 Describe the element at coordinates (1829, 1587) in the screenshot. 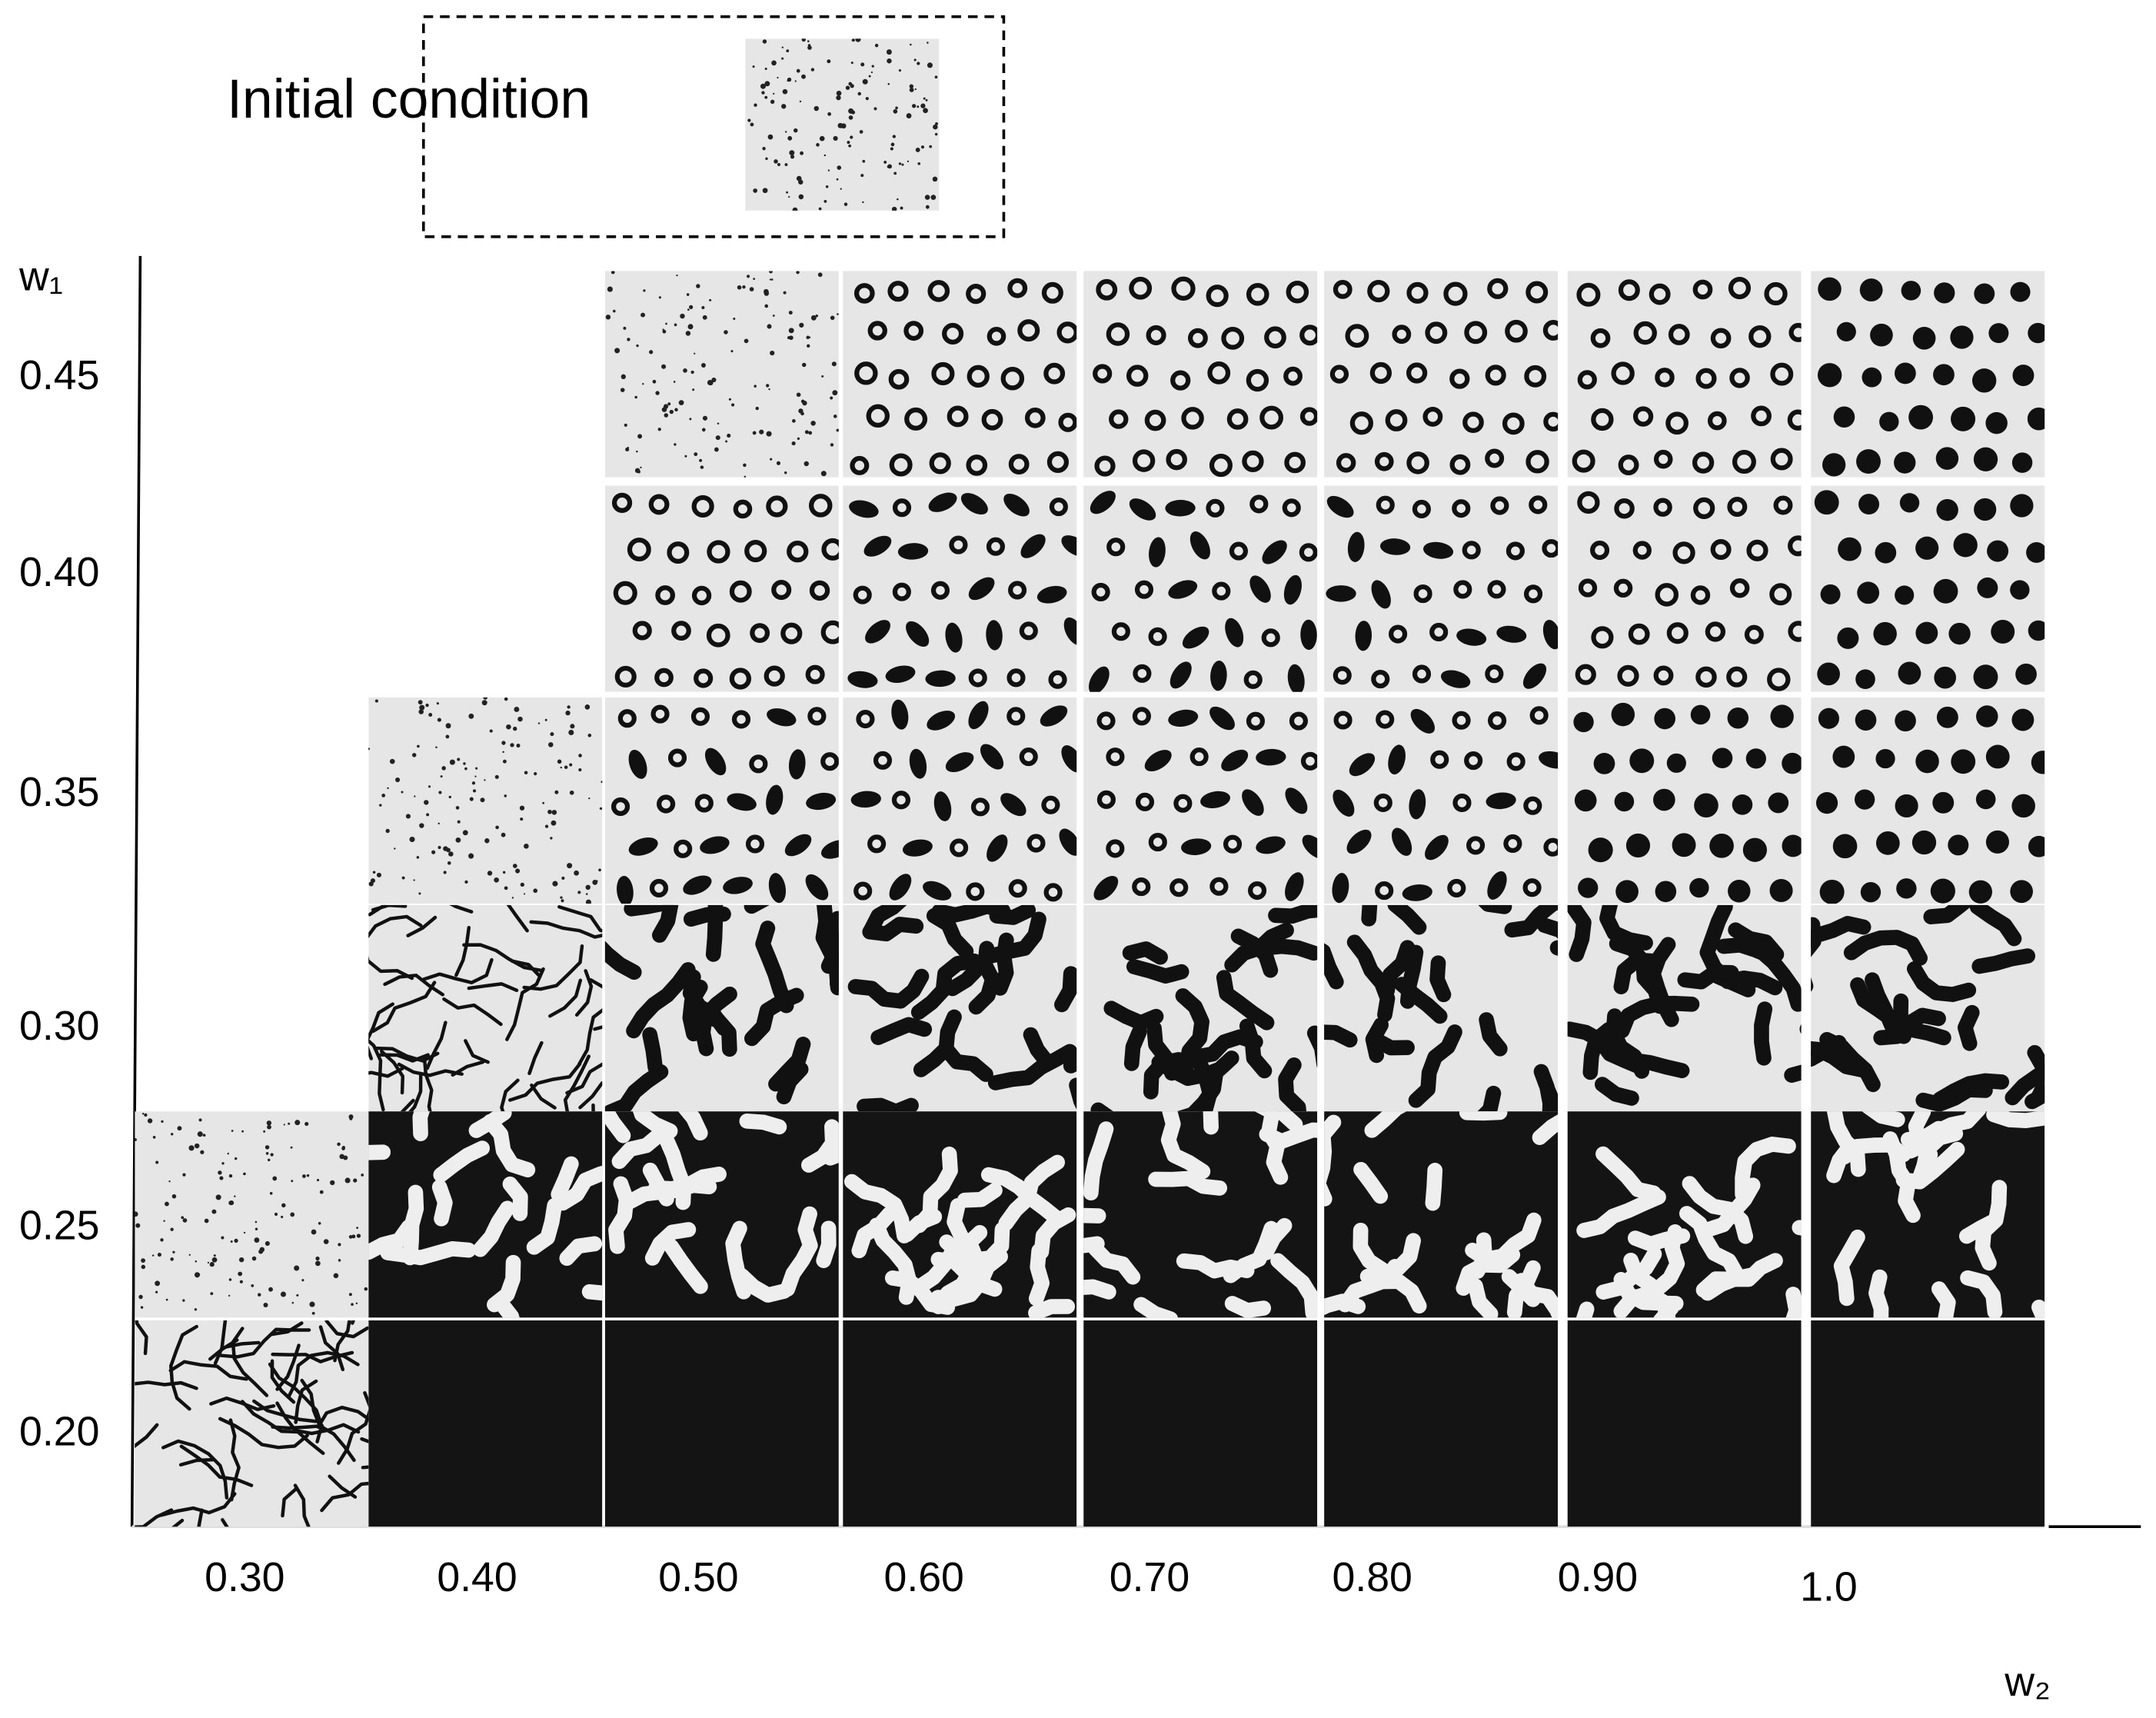

I see `x-tick-label: 1.0` at that location.